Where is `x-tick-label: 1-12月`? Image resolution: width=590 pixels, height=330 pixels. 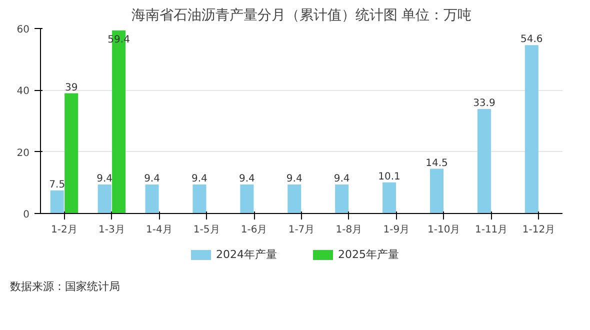 x-tick-label: 1-12月 is located at coordinates (539, 230).